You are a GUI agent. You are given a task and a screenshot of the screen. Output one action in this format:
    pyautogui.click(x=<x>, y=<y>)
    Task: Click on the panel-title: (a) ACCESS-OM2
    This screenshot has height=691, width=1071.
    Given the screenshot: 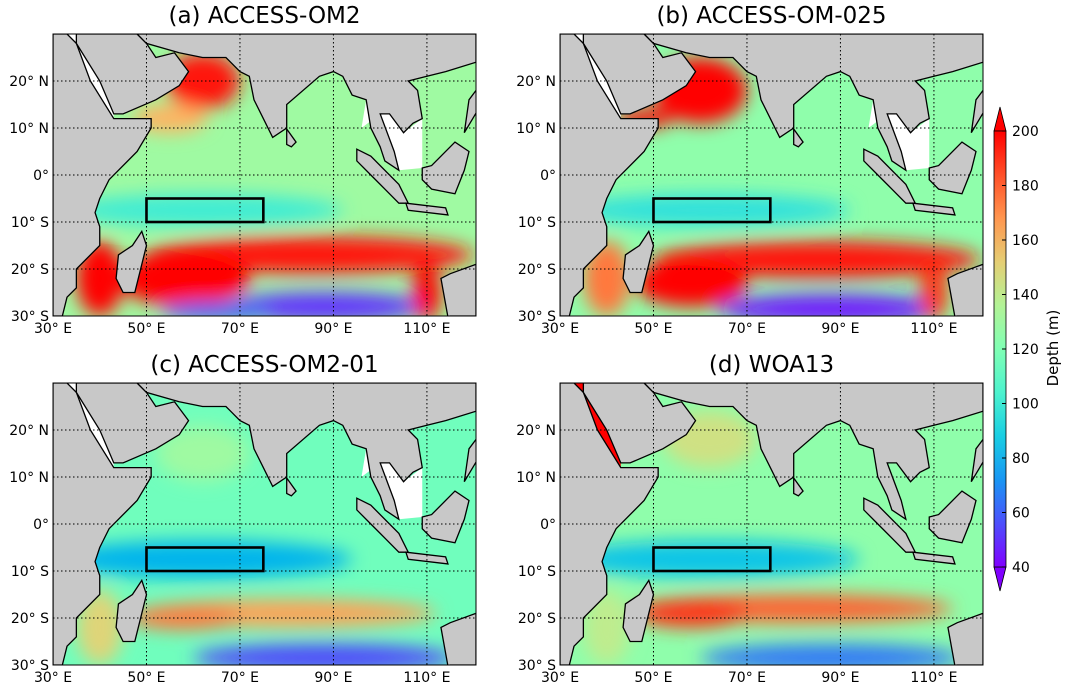 What is the action you would take?
    pyautogui.click(x=264, y=16)
    